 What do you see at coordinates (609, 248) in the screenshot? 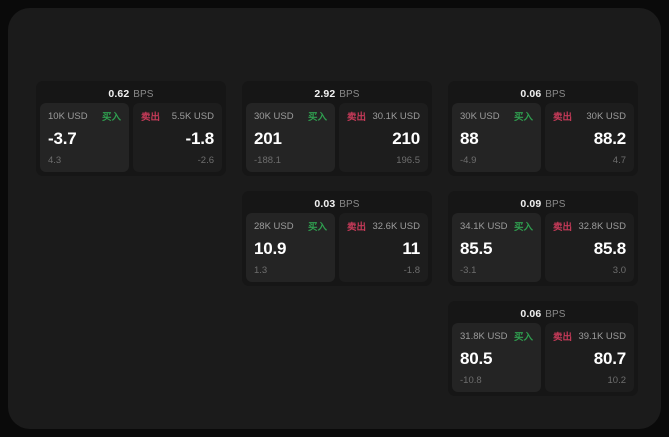
I see `sell-price: 85.8` at bounding box center [609, 248].